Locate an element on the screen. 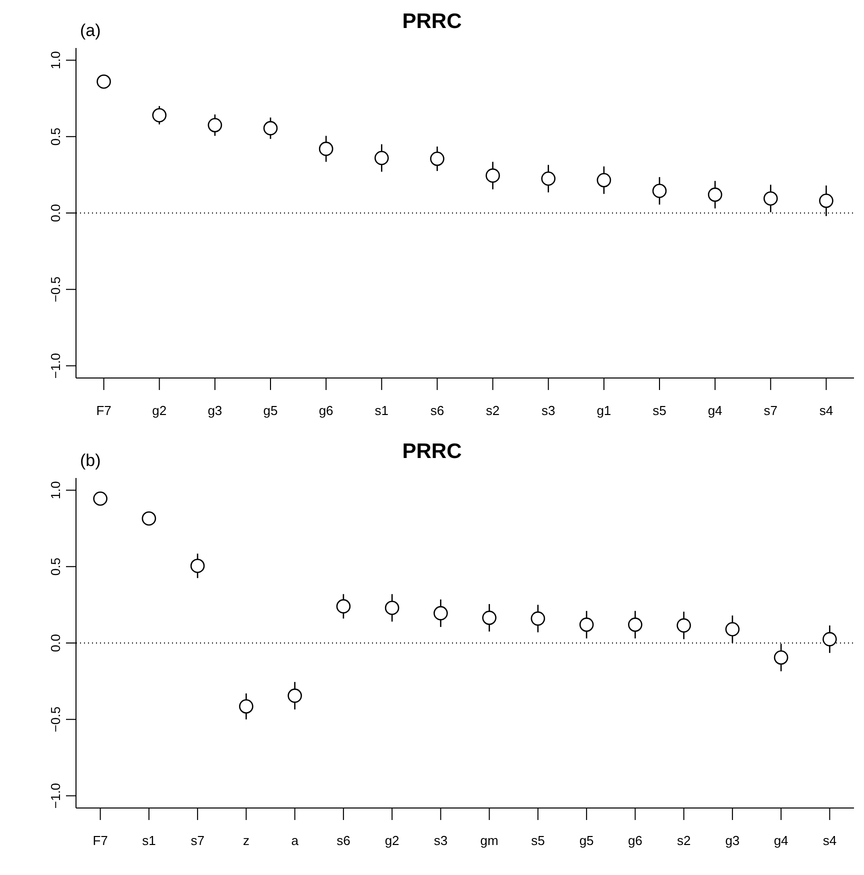  text: (b) is located at coordinates (90, 461).